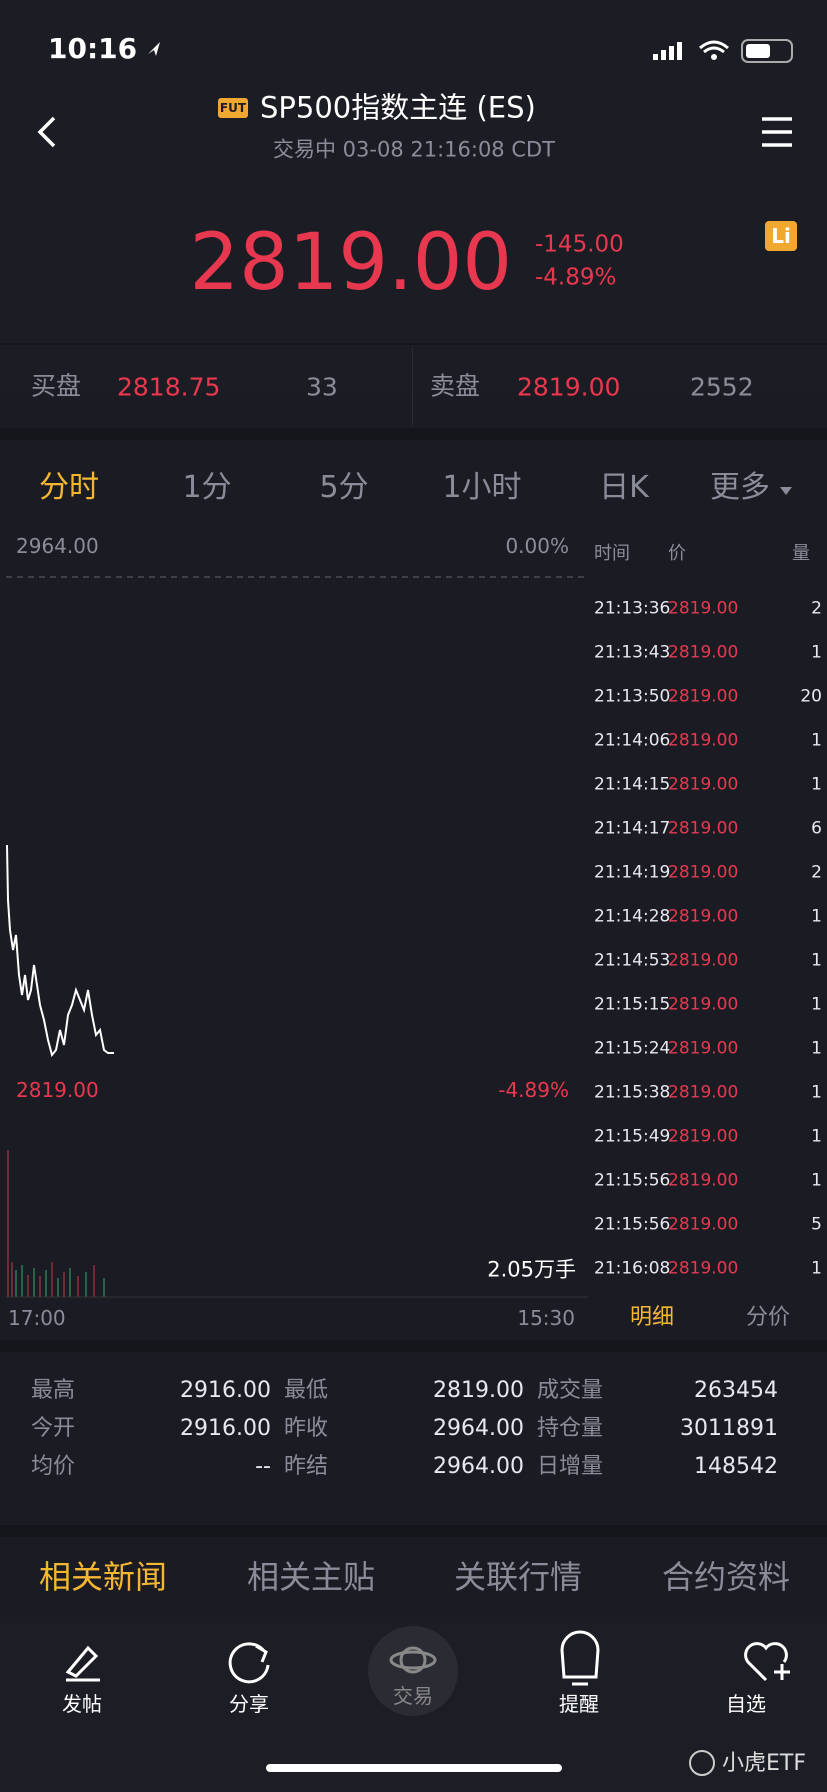  I want to click on trade-icon, so click(413, 1660).